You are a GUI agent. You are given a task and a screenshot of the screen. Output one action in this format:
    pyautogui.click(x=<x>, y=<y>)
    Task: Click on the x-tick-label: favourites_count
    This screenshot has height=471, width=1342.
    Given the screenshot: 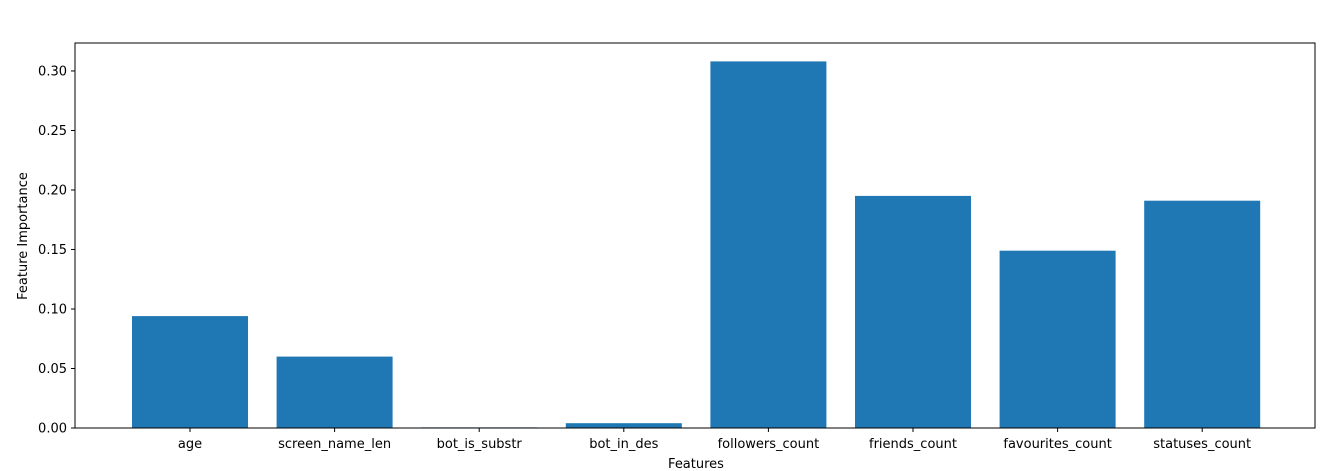 What is the action you would take?
    pyautogui.click(x=1057, y=444)
    